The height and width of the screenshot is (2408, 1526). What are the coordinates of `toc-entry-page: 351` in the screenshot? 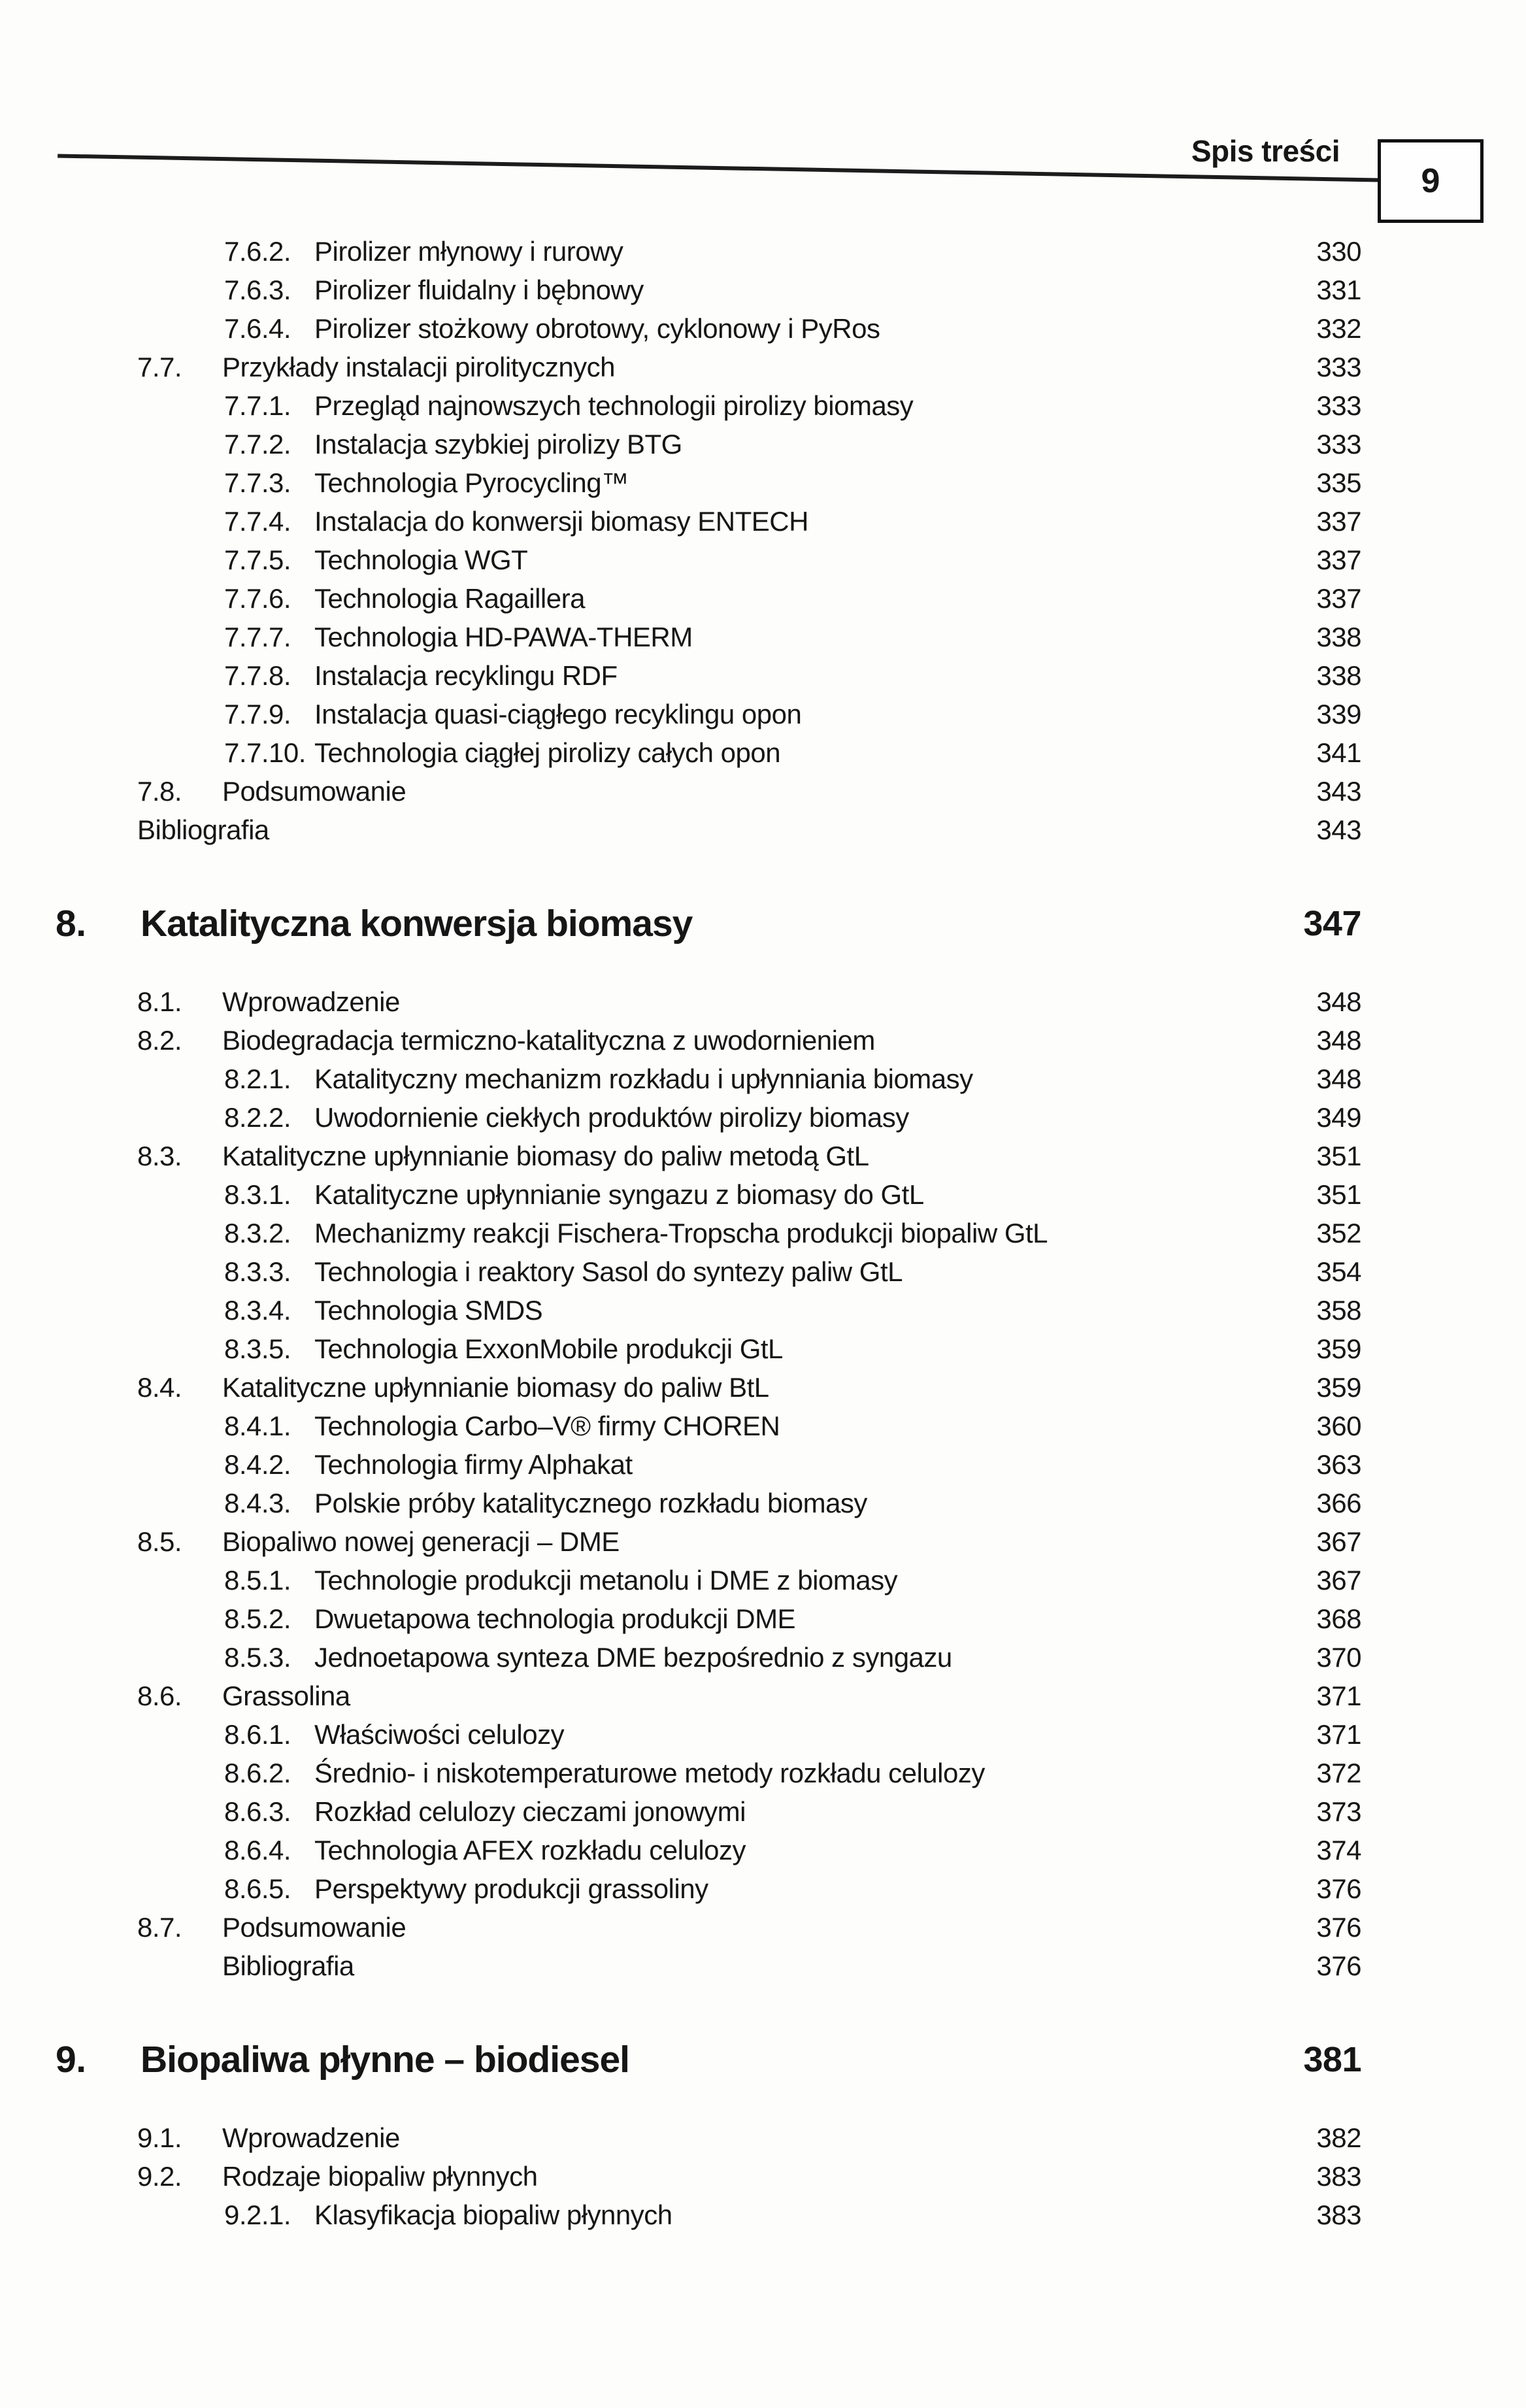 It's located at (1338, 1194).